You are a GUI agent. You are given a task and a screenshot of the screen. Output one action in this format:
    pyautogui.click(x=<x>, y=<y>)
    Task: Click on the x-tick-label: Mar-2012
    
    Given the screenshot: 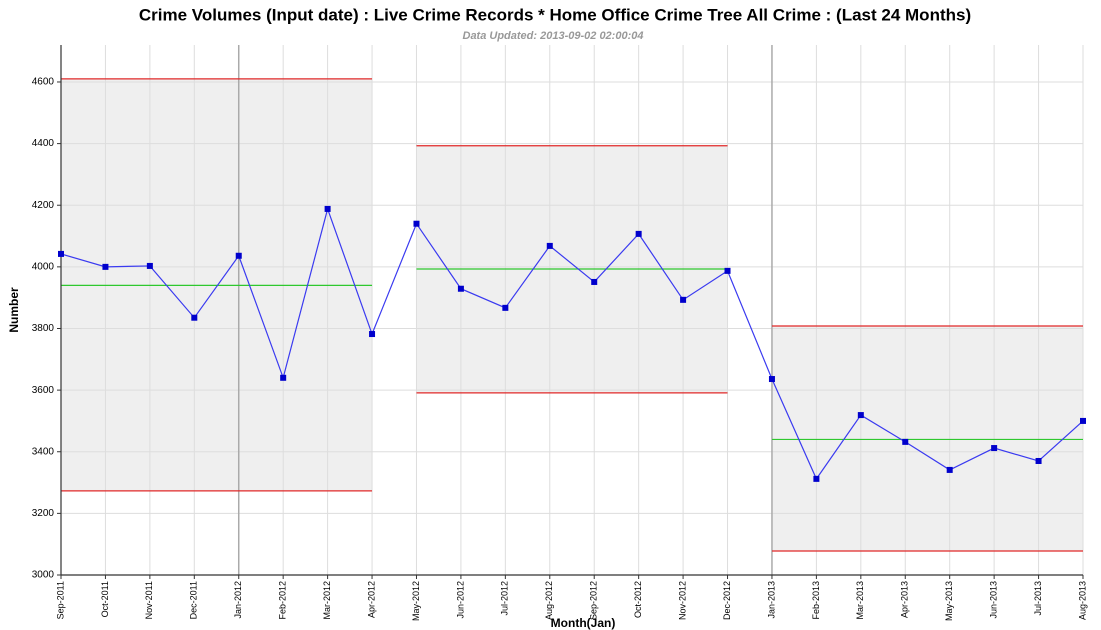 What is the action you would take?
    pyautogui.click(x=327, y=600)
    